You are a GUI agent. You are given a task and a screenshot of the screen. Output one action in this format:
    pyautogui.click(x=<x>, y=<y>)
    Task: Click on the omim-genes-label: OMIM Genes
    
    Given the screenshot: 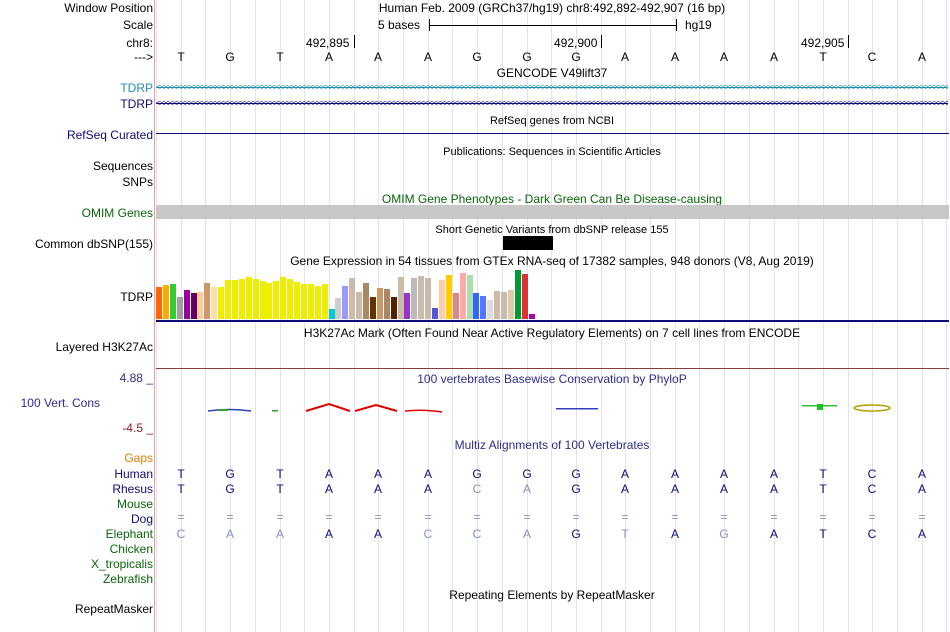 What is the action you would take?
    pyautogui.click(x=117, y=213)
    